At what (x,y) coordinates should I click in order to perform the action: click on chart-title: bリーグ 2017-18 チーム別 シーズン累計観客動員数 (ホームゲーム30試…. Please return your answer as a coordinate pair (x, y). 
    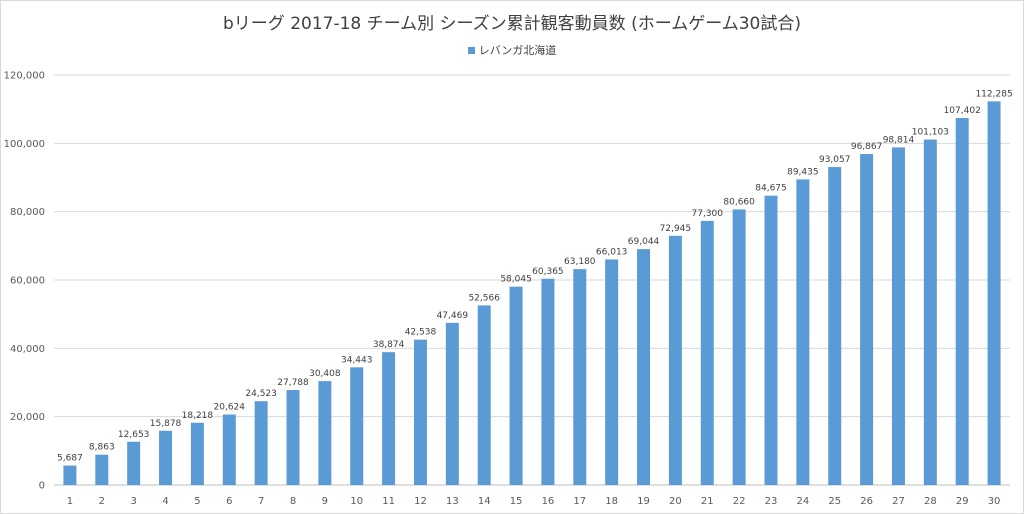
    Looking at the image, I should click on (512, 24).